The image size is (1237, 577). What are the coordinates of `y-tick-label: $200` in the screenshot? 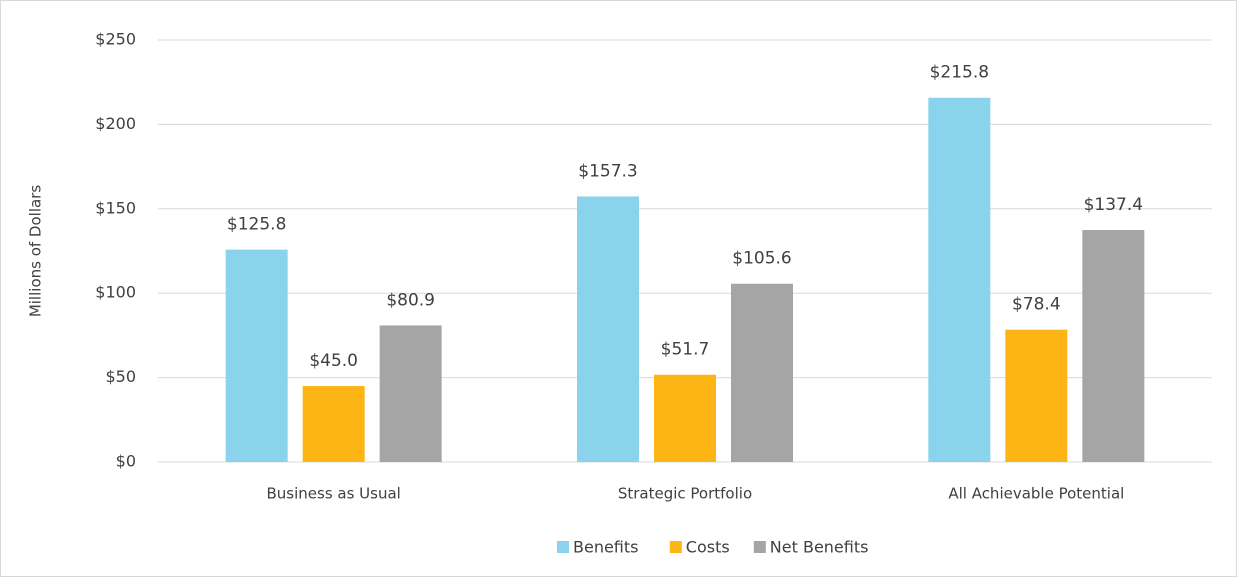 It's located at (115, 123).